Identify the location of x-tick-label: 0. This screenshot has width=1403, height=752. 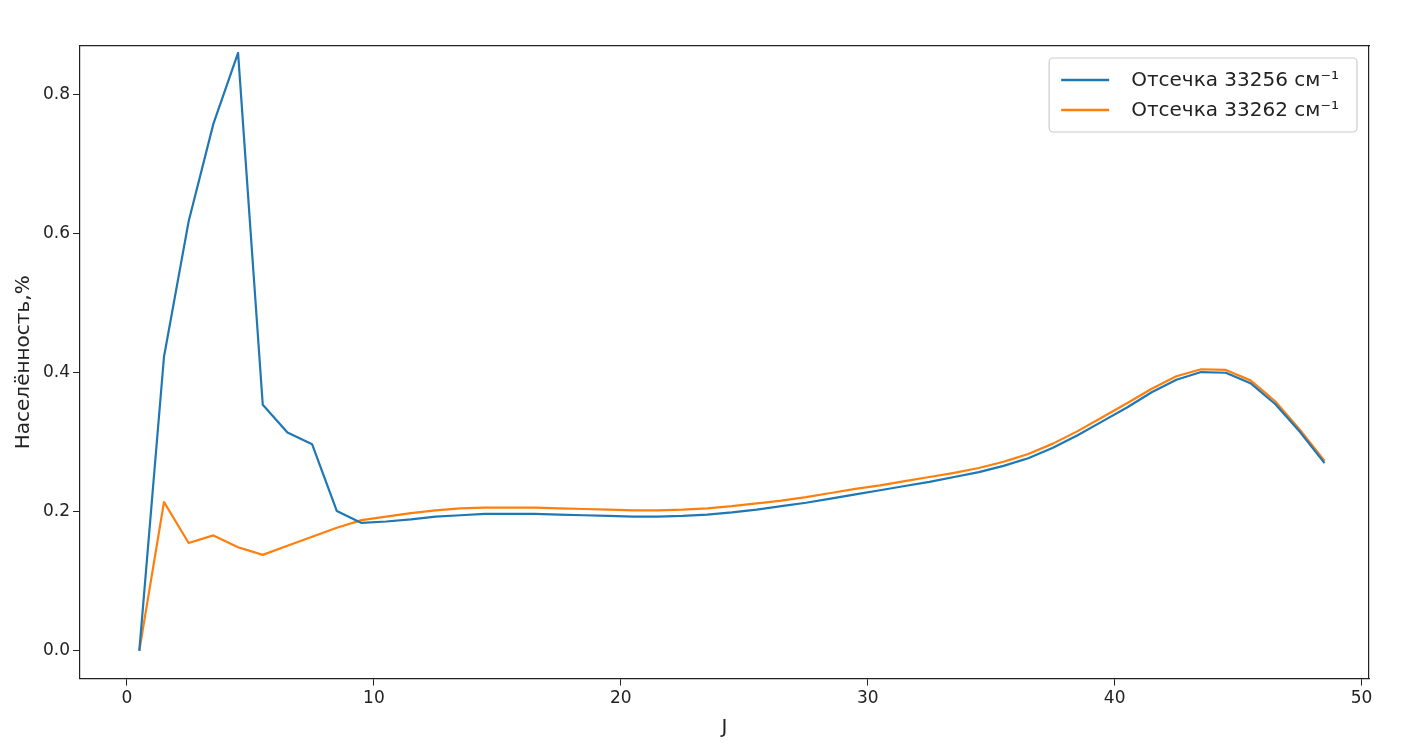
(127, 697).